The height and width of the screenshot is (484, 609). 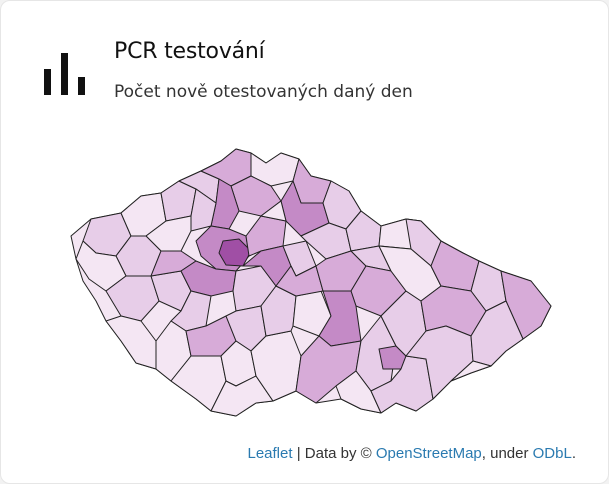 What do you see at coordinates (270, 453) in the screenshot?
I see `leaflet-link: Leaflet` at bounding box center [270, 453].